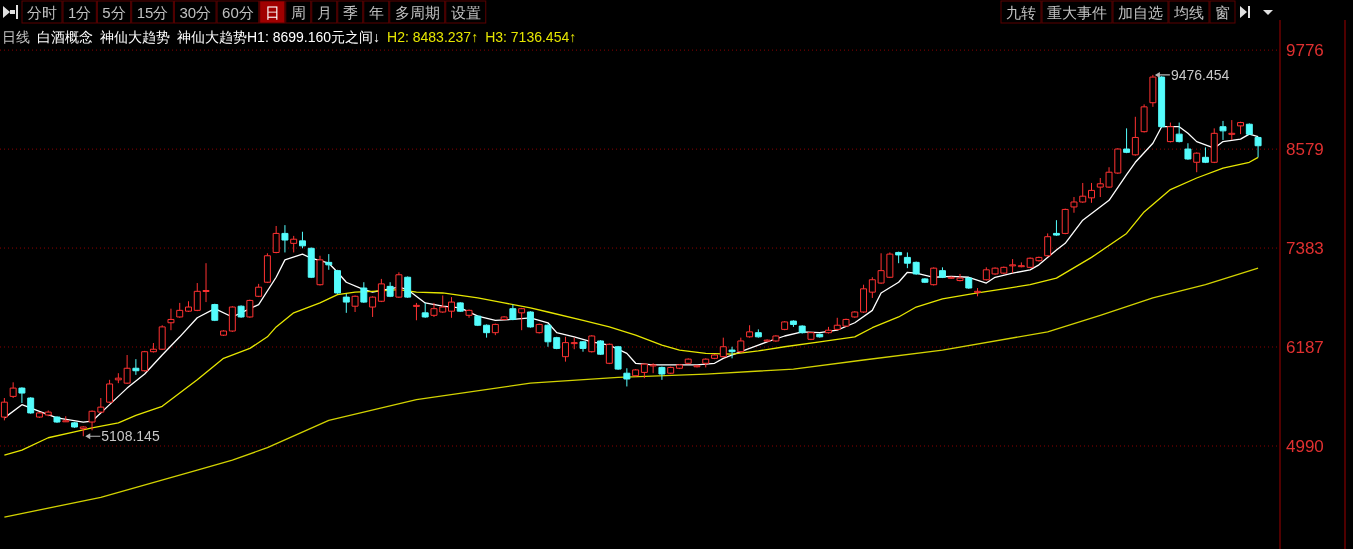  Describe the element at coordinates (16, 37) in the screenshot. I see `text: 日线` at that location.